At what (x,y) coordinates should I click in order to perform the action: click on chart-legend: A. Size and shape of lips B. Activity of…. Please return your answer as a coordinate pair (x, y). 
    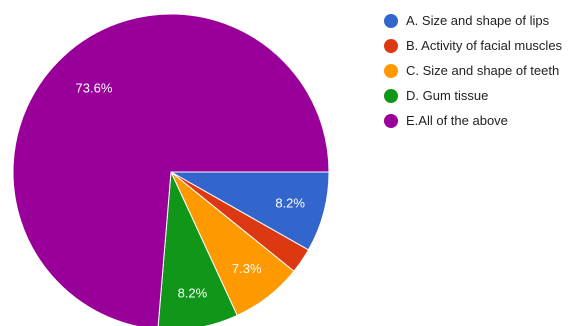
    Looking at the image, I should click on (482, 74).